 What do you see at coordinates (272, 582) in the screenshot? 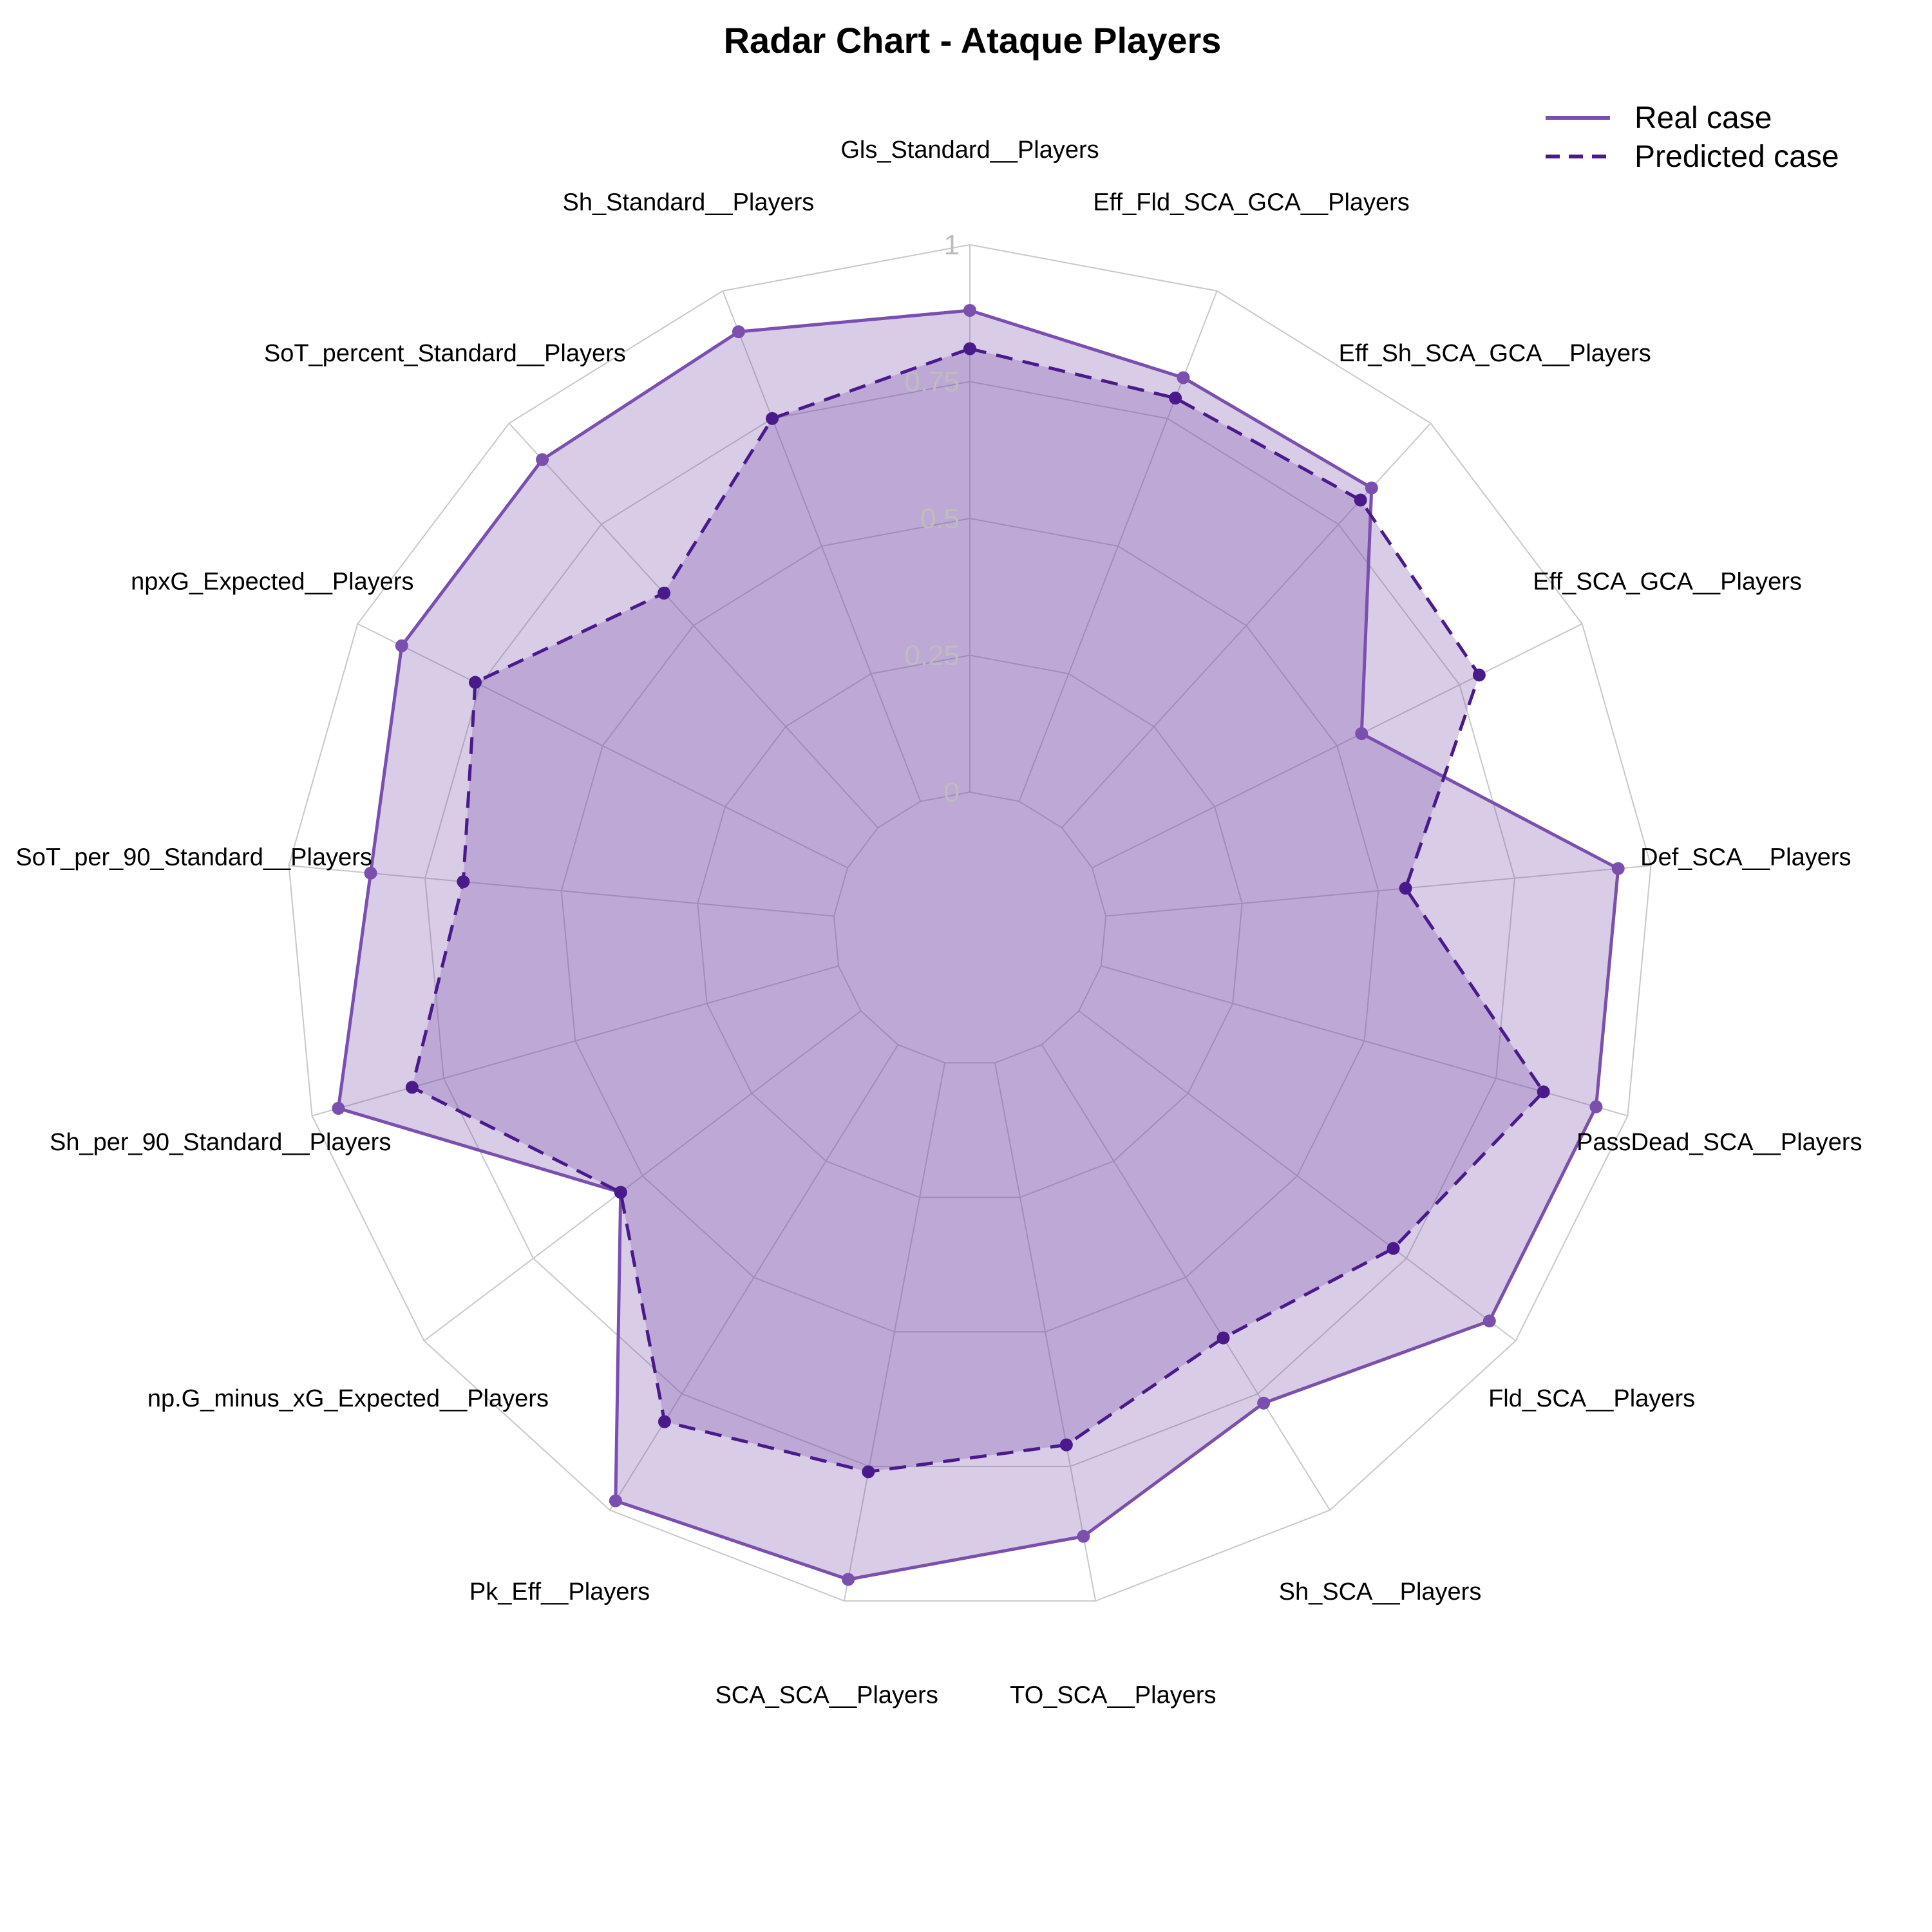
I see `axis-label: npxG_Expected__Players` at bounding box center [272, 582].